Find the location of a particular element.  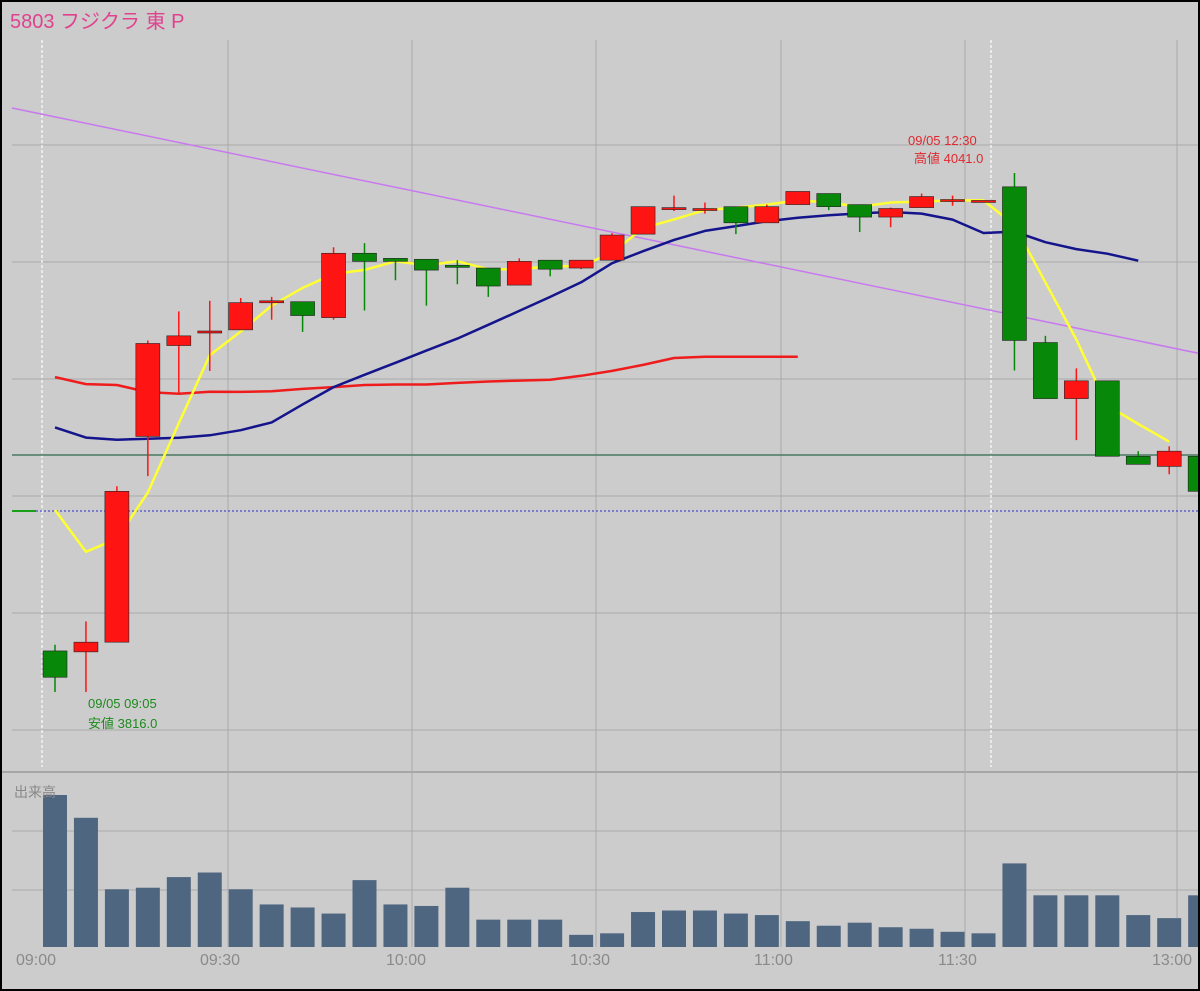

candle-12:45 is located at coordinates (1107, 418).